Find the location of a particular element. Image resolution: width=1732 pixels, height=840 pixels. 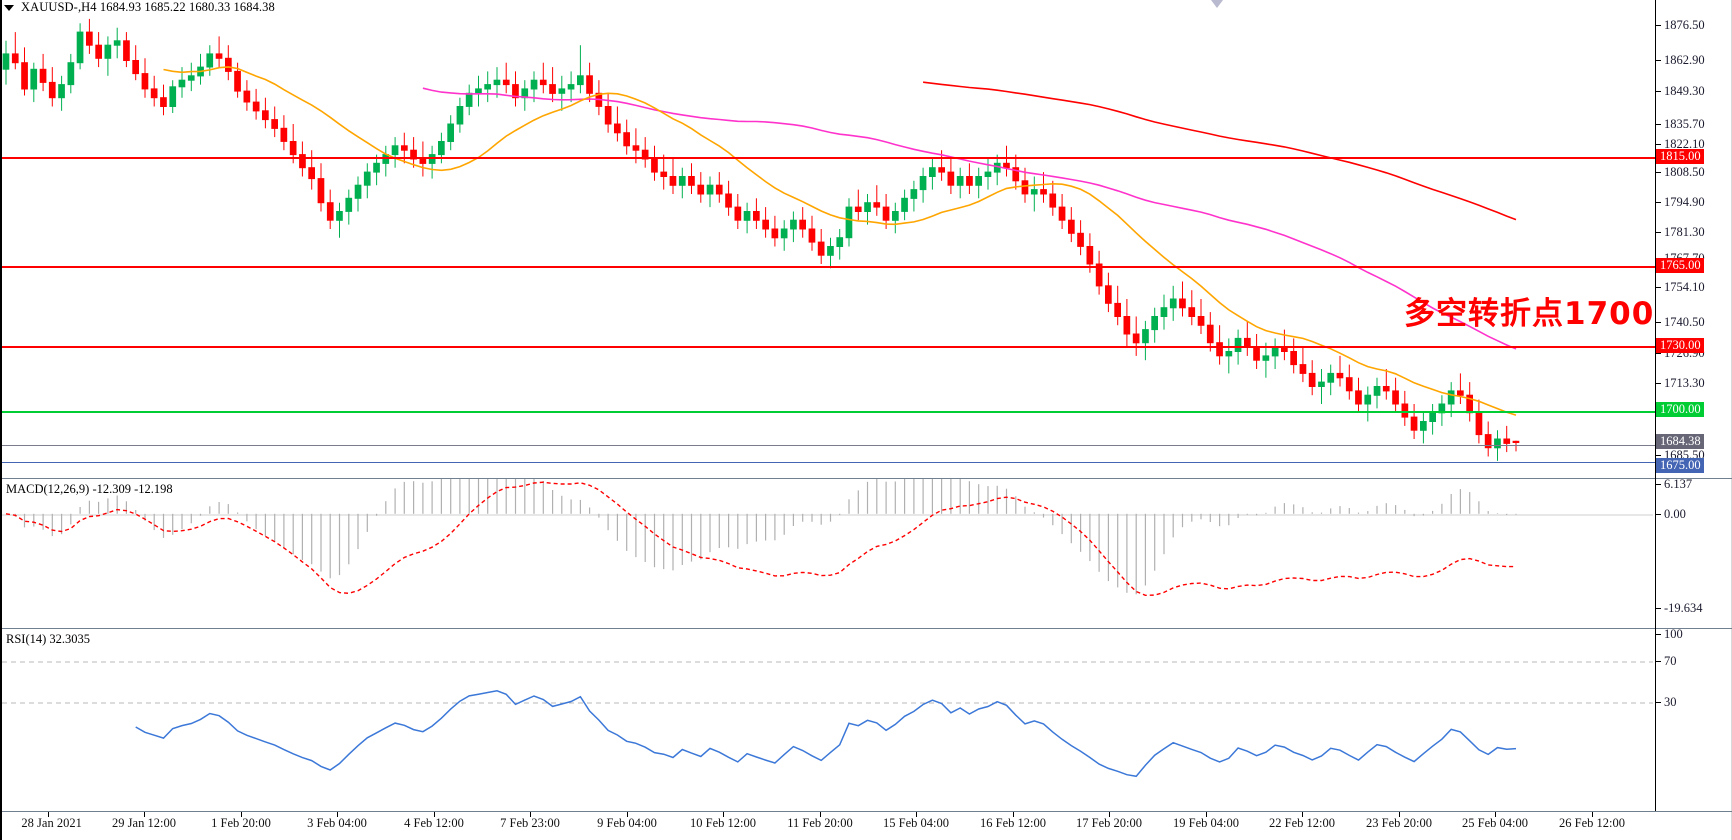

price-tick-label: 1822.10 is located at coordinates (1684, 144).